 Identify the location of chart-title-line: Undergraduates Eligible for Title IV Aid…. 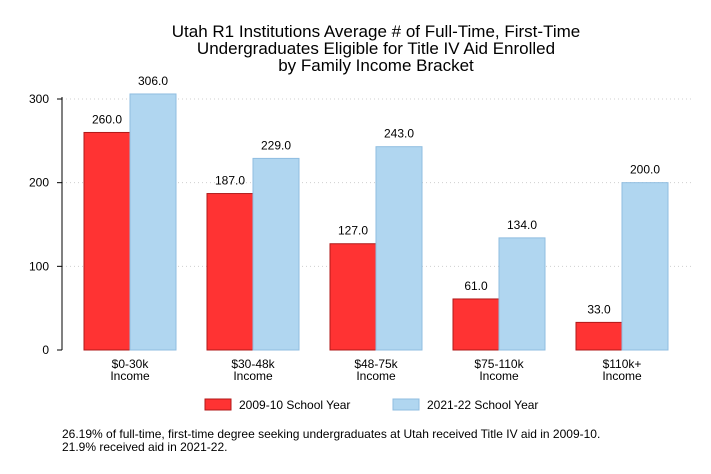
(376, 48).